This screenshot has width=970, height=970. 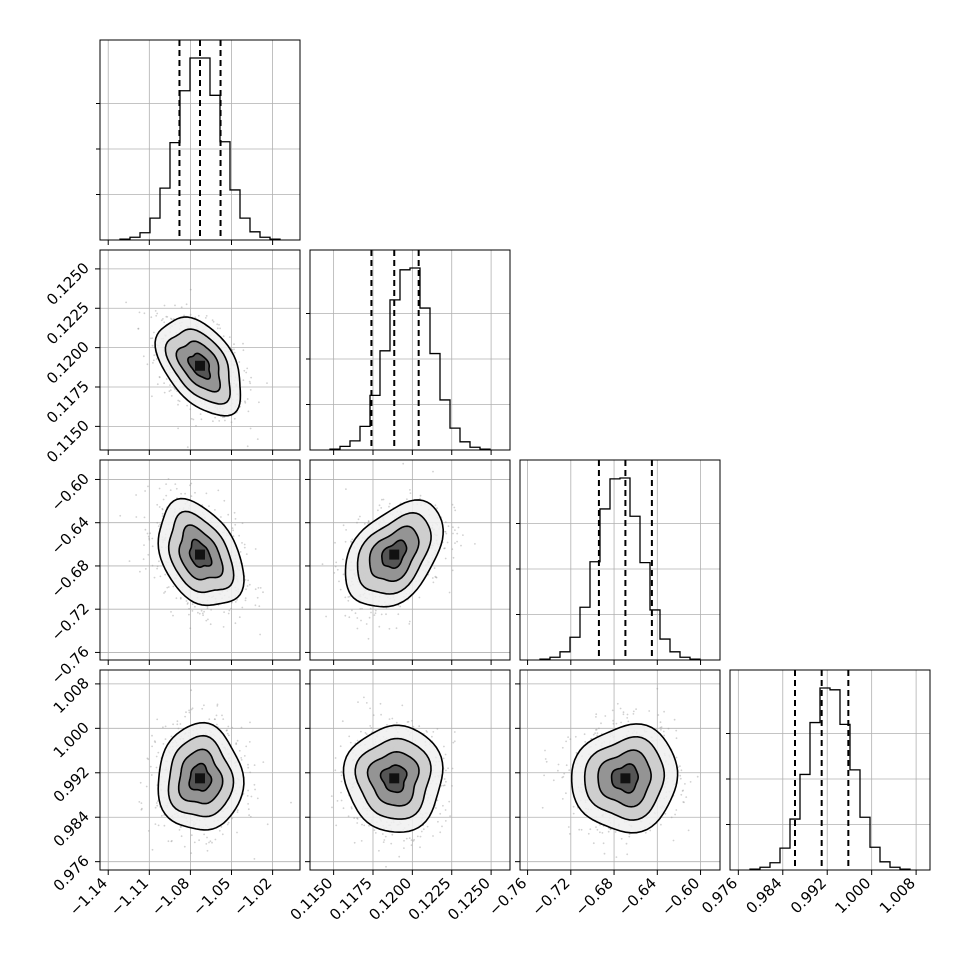 I want to click on x-tick-label: 0.1175, so click(x=351, y=899).